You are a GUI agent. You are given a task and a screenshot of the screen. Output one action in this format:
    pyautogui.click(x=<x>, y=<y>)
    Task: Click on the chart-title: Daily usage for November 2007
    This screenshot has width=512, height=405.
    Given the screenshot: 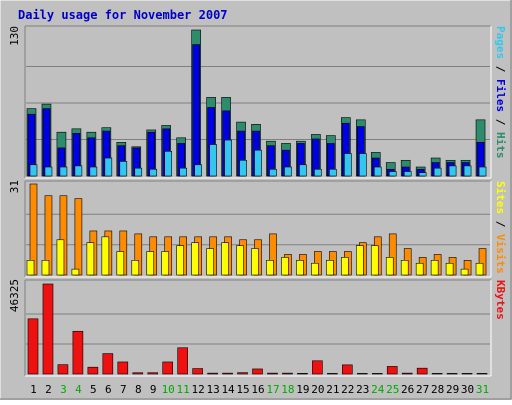 What is the action you would take?
    pyautogui.click(x=123, y=15)
    